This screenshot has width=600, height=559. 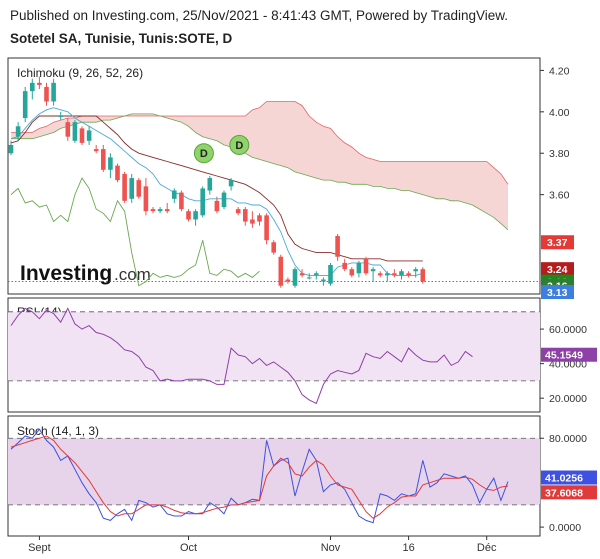 I want to click on x-axis-tick-label: Oct, so click(x=188, y=548).